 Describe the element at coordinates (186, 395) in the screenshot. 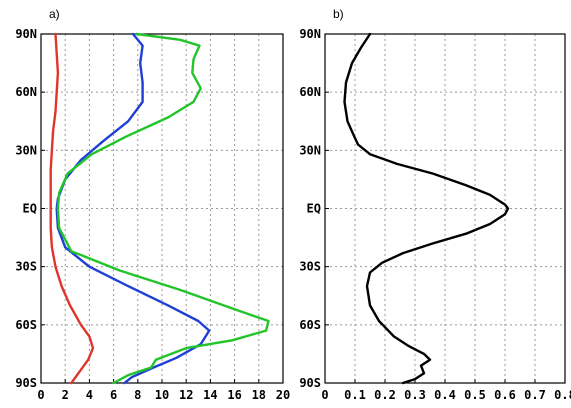

I see `x-tick-label: 12` at that location.